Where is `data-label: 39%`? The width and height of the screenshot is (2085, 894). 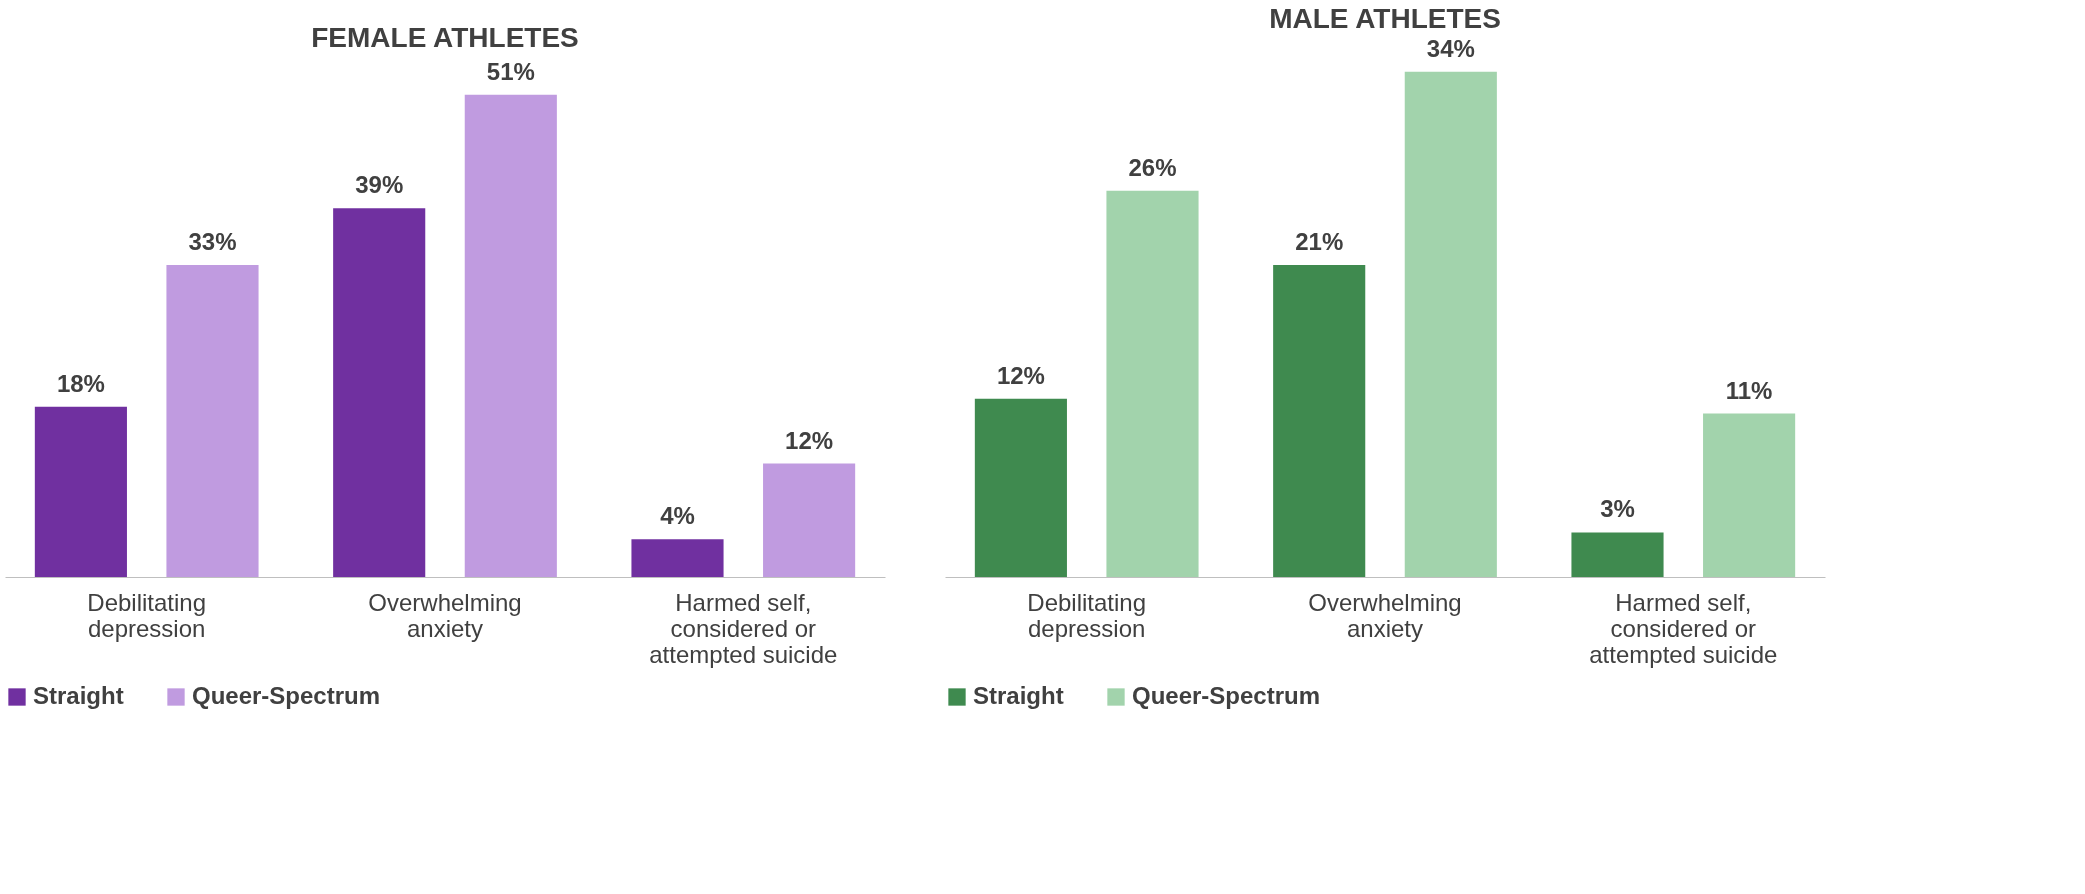
data-label: 39% is located at coordinates (379, 185).